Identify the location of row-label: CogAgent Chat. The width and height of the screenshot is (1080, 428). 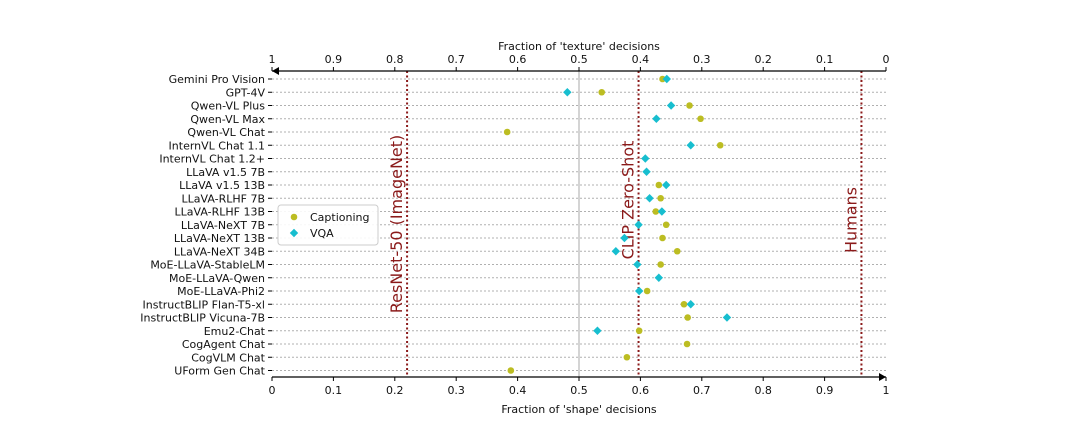
(224, 344).